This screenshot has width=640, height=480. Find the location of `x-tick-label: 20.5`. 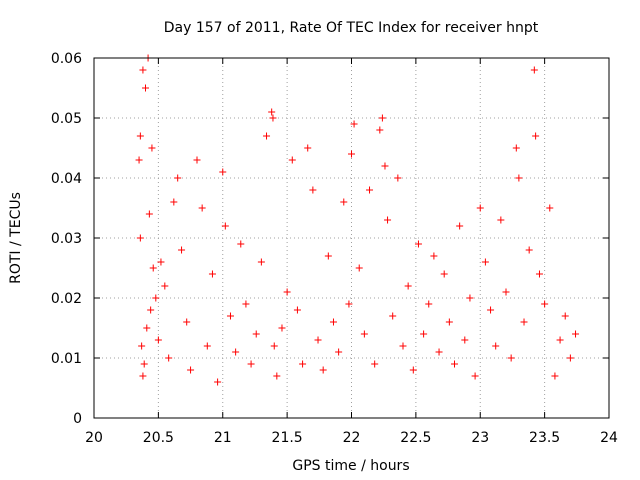

x-tick-label: 20.5 is located at coordinates (158, 438).